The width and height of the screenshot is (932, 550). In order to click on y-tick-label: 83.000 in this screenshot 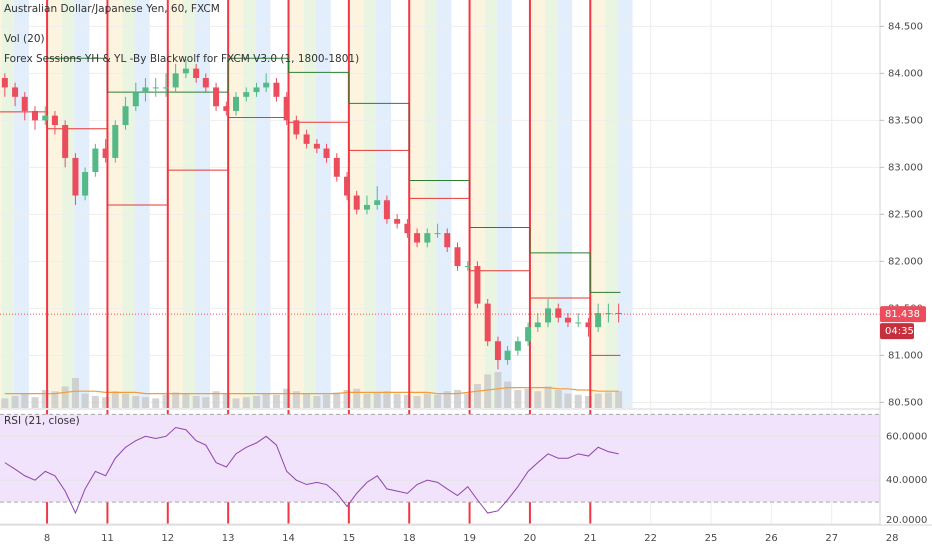, I will do `click(905, 167)`.